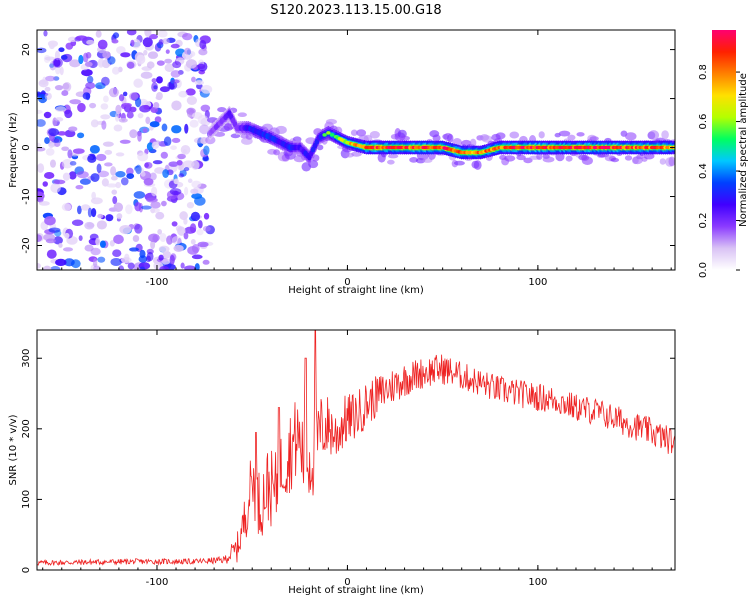 The width and height of the screenshot is (750, 600). Describe the element at coordinates (703, 221) in the screenshot. I see `colorbar-tick-label: 0.2` at that location.